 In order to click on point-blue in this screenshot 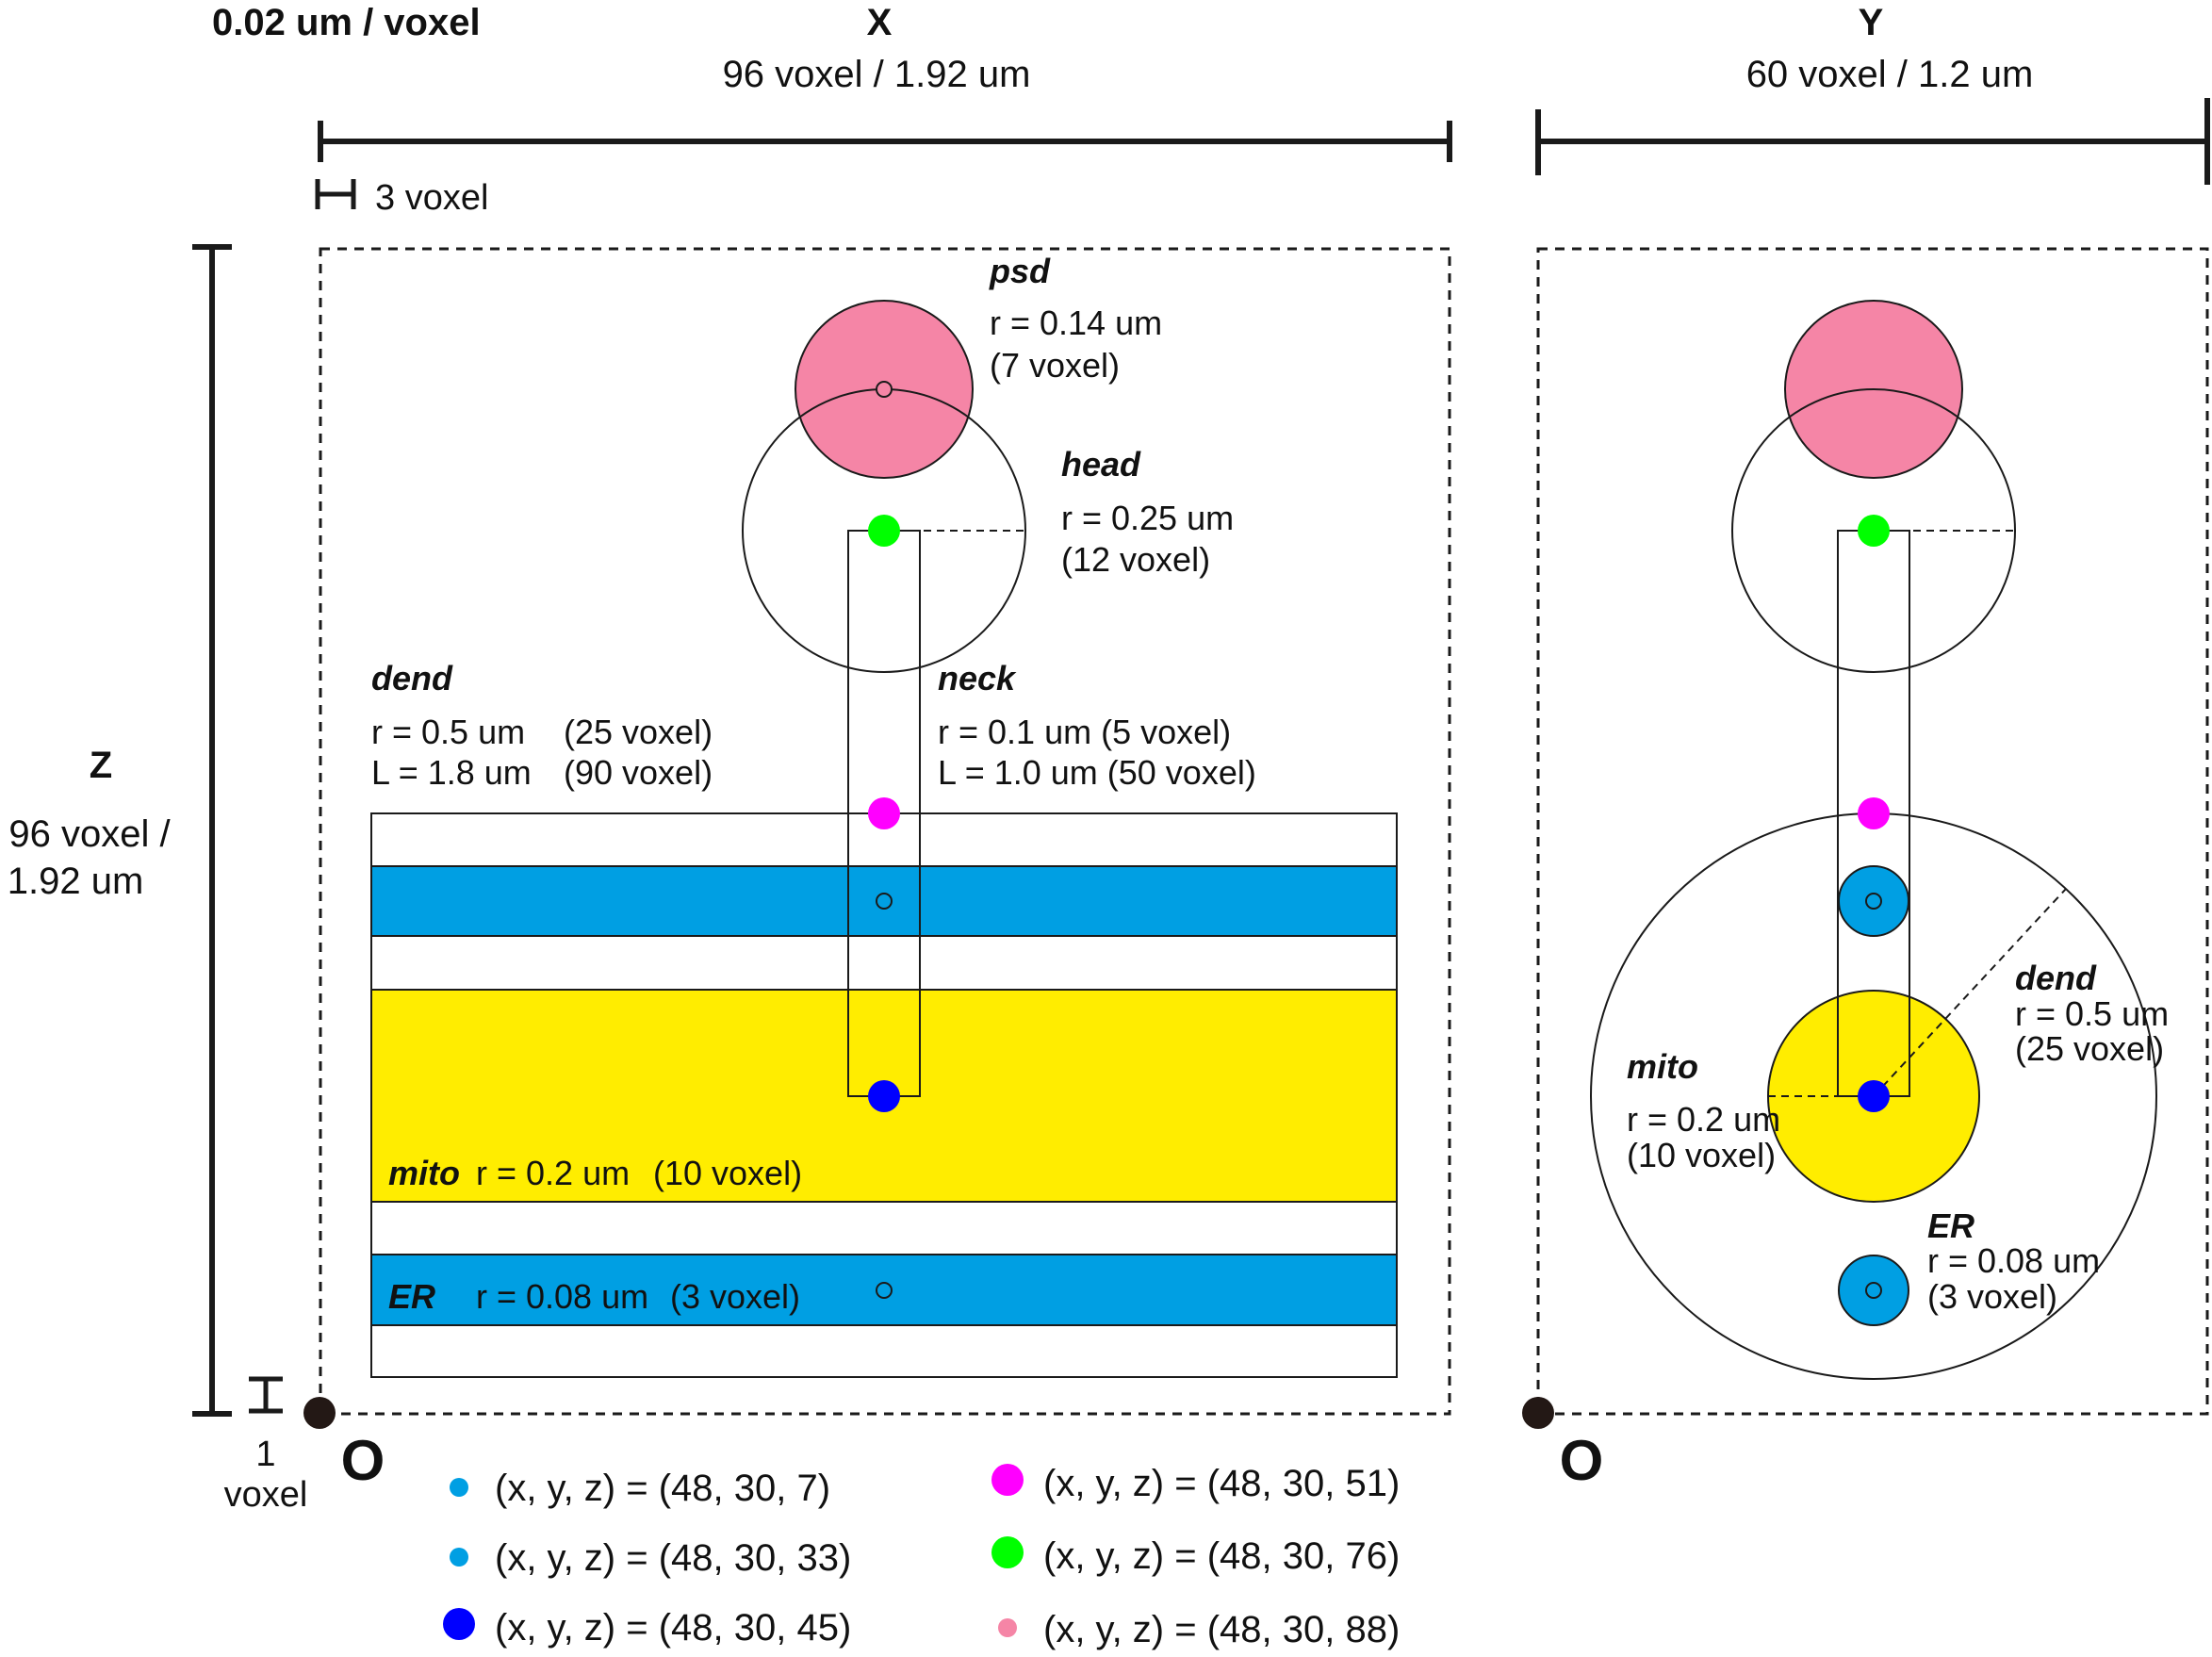, I will do `click(884, 1096)`.